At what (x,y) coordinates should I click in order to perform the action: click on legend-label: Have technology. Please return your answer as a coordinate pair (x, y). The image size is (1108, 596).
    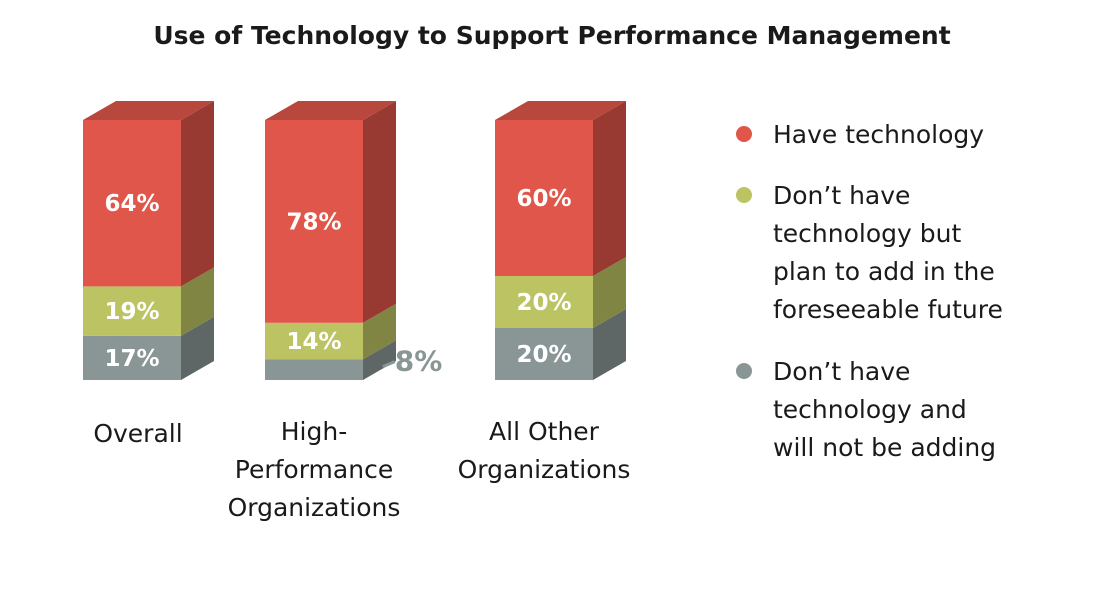
    Looking at the image, I should click on (878, 134).